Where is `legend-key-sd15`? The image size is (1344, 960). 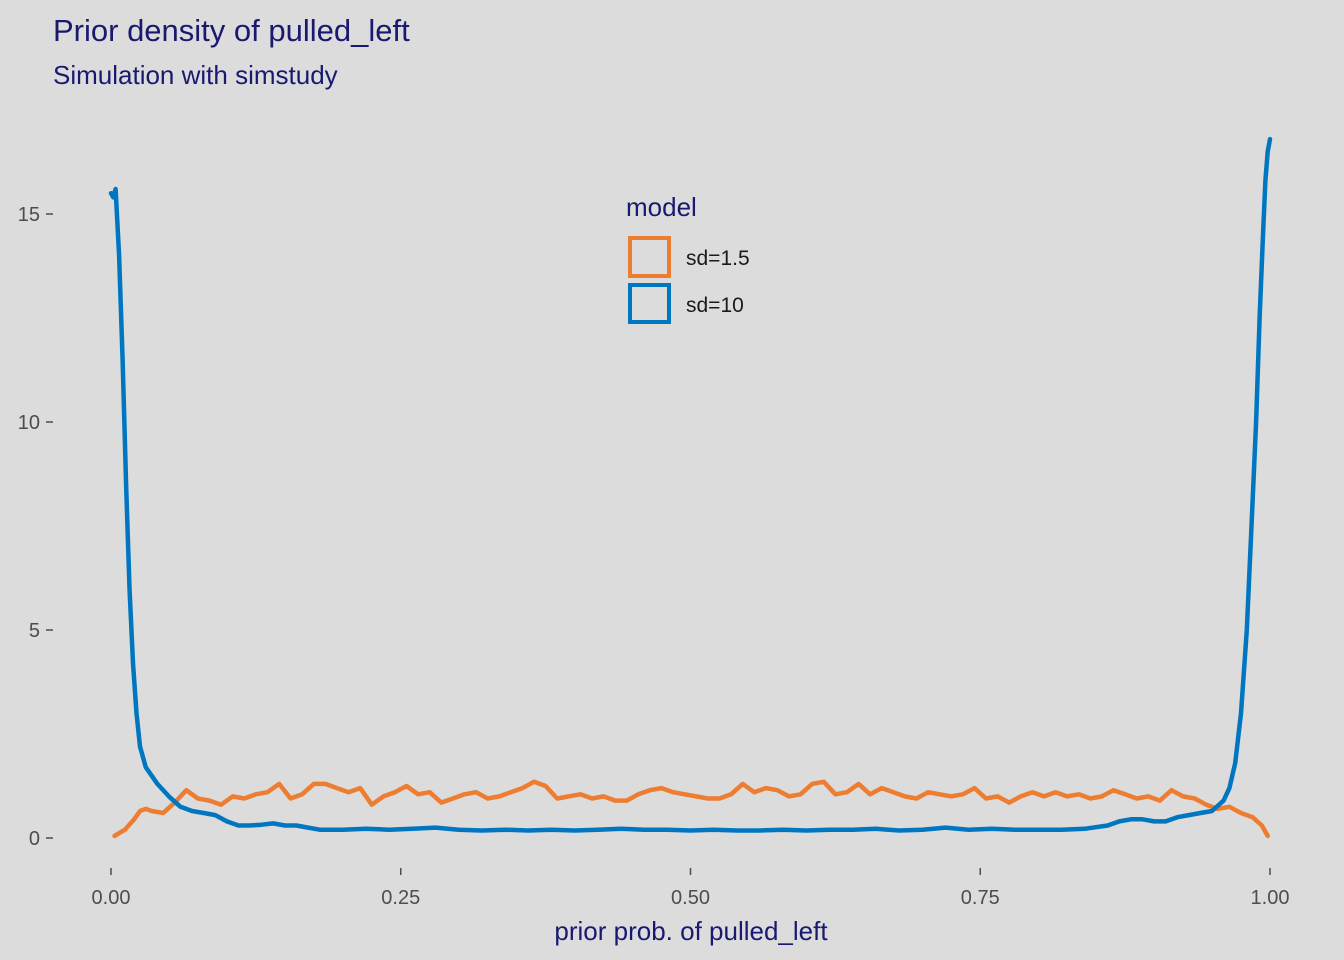
legend-key-sd15 is located at coordinates (649, 257).